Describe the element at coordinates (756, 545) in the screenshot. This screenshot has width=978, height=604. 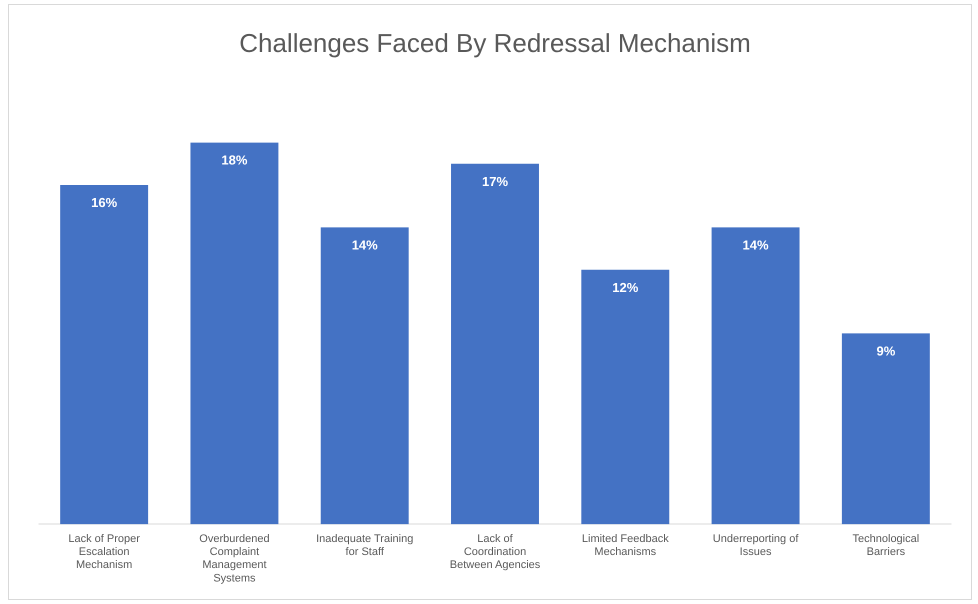
I see `x-tick-label: Underreporting of Issues` at that location.